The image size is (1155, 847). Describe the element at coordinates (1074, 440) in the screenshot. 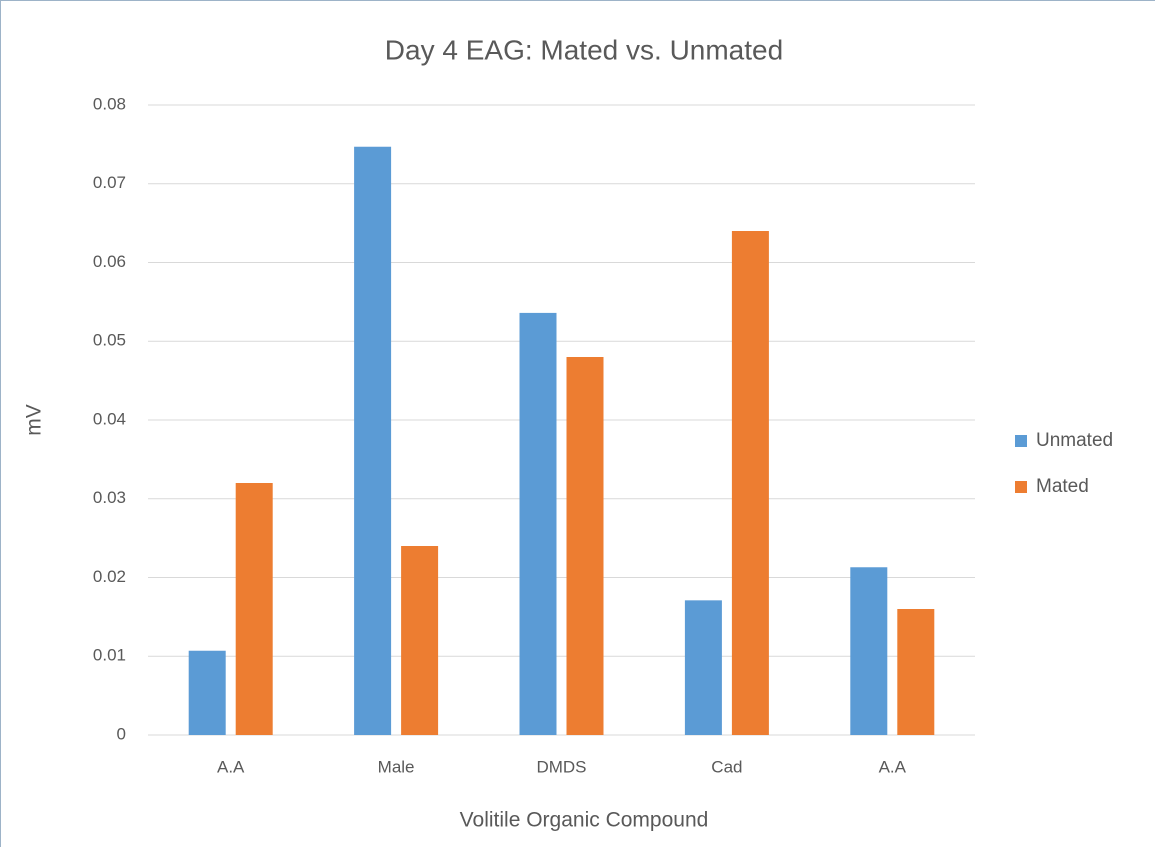

I see `legend-label: Unmated` at that location.